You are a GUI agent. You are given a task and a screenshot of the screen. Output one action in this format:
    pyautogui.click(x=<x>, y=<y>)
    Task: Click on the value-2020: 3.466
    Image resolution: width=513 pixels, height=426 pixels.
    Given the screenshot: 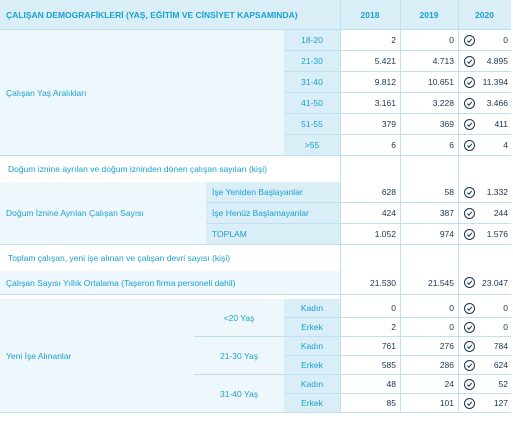 What is the action you would take?
    pyautogui.click(x=497, y=103)
    